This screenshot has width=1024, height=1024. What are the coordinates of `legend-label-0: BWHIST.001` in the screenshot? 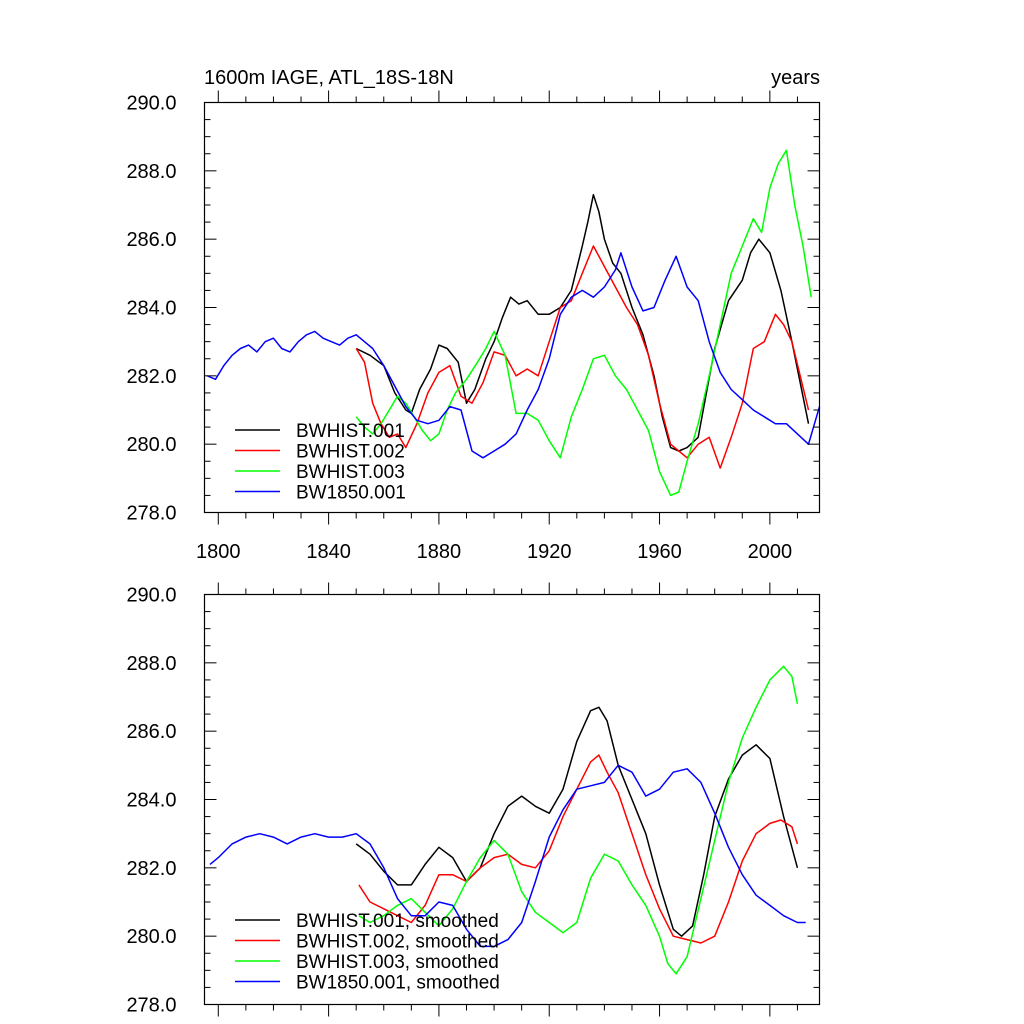 It's located at (350, 431).